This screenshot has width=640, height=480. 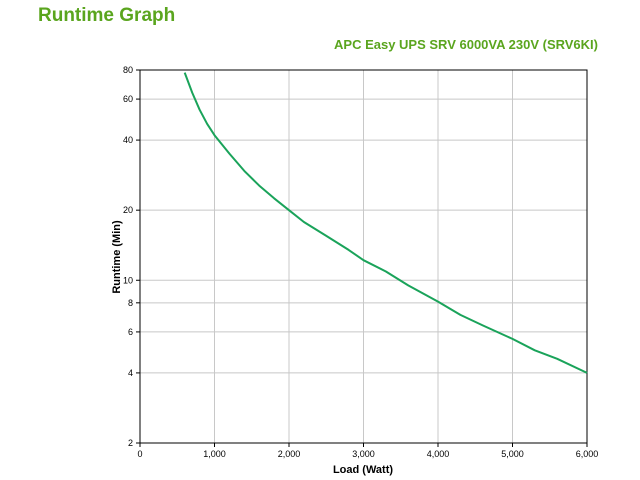 What do you see at coordinates (214, 454) in the screenshot?
I see `x-tick-label: 1,000` at bounding box center [214, 454].